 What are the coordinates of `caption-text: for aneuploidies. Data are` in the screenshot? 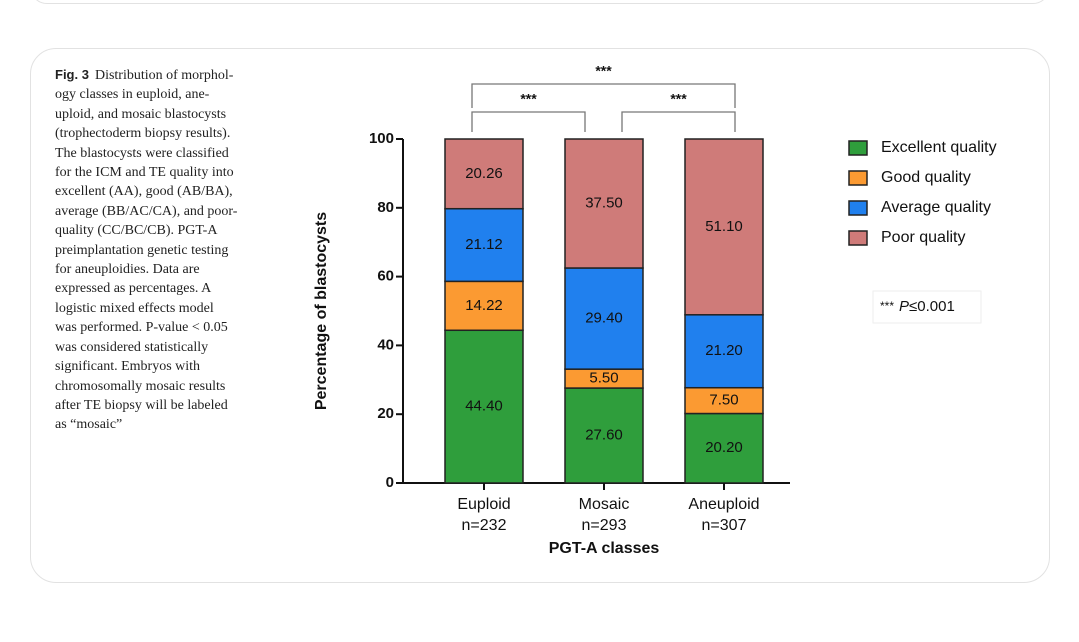 It's located at (127, 270).